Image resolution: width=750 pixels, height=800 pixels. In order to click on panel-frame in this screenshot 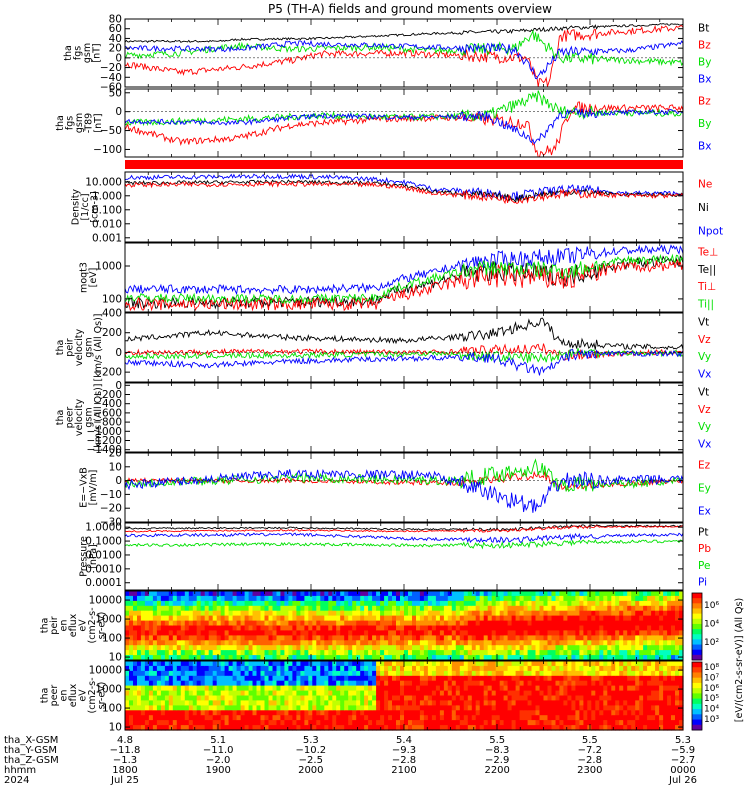, I will do `click(404, 417)`.